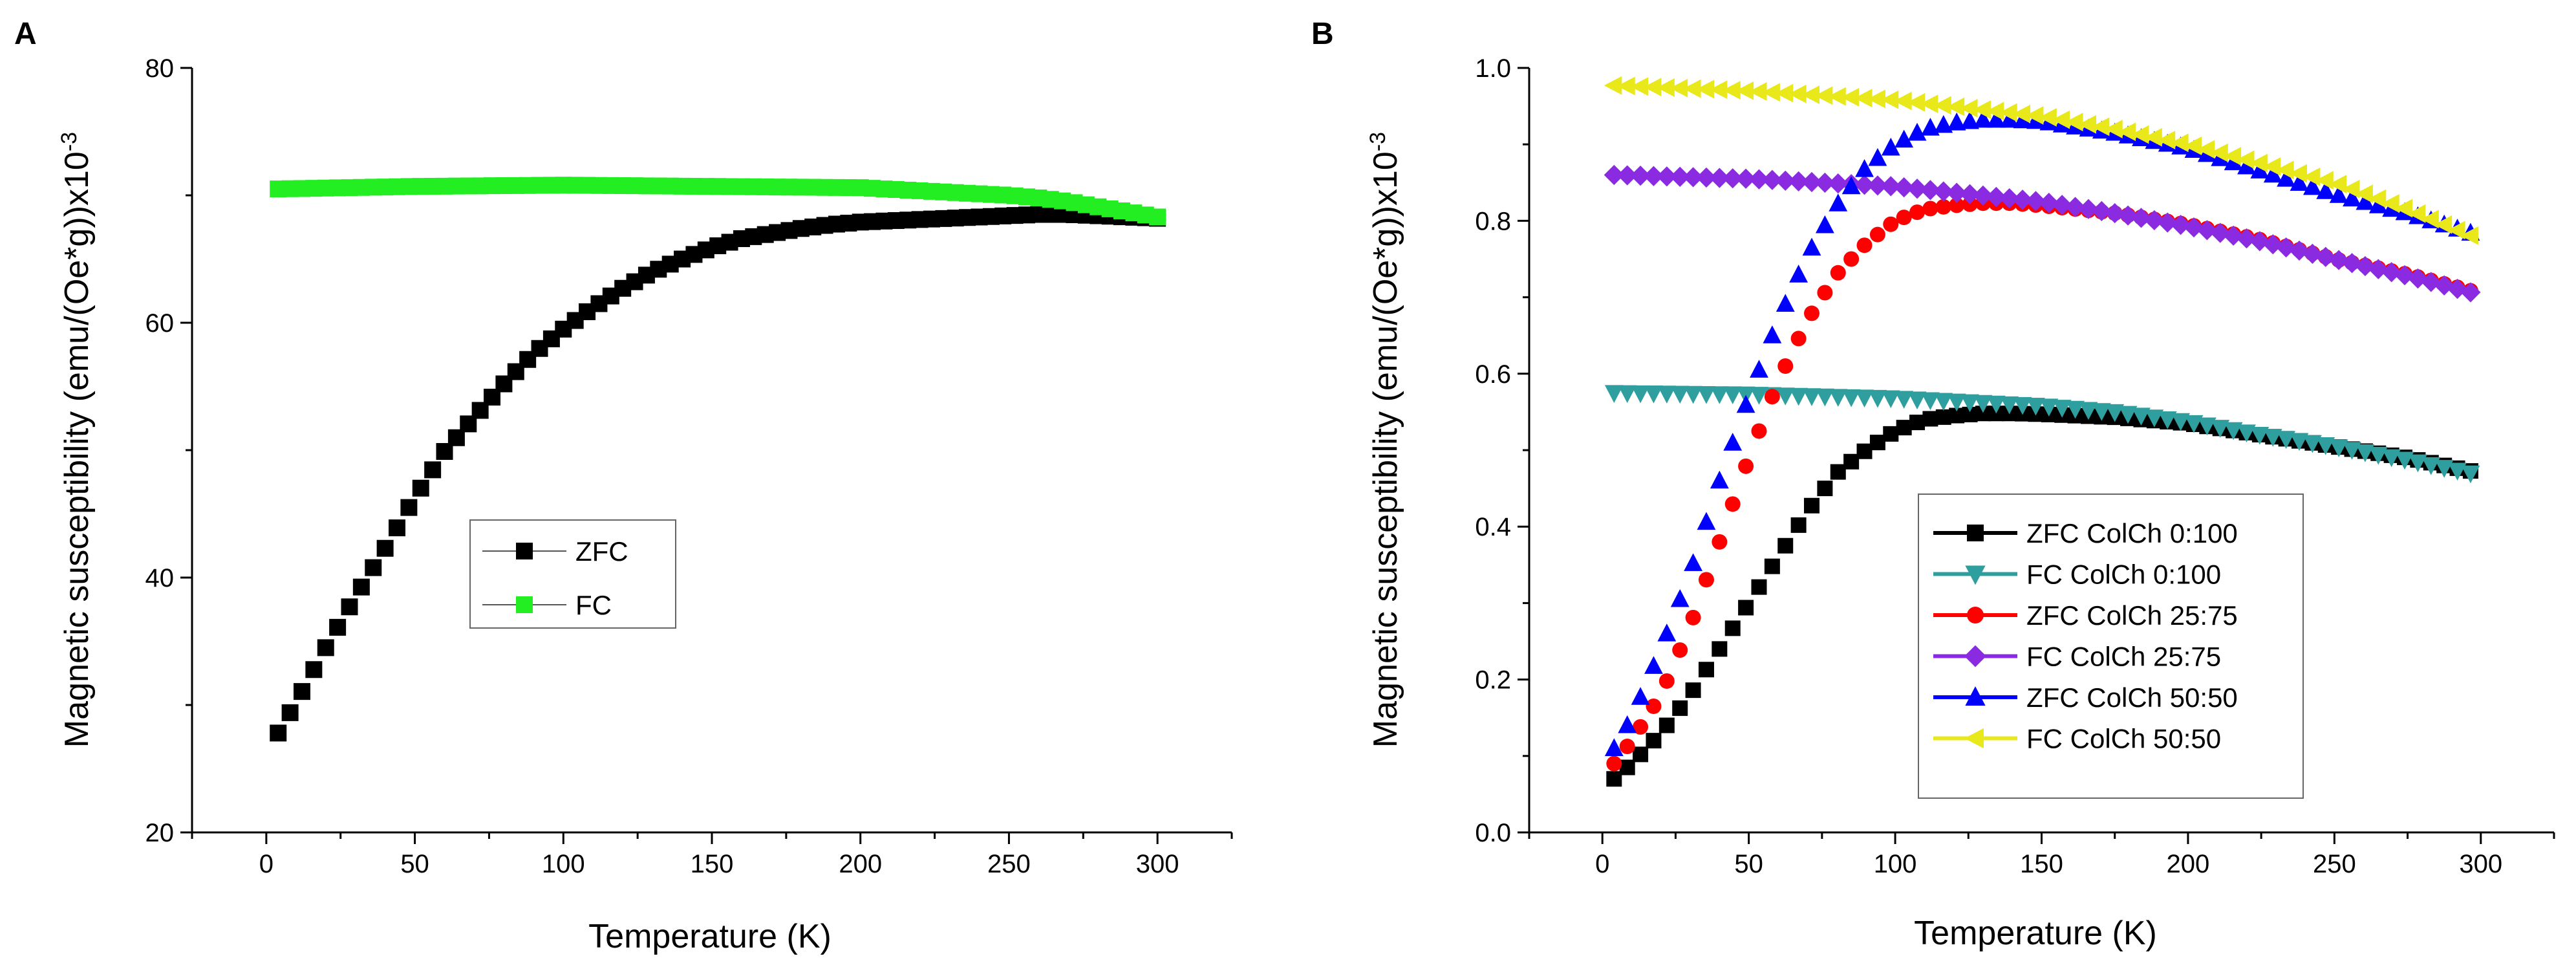  What do you see at coordinates (69, 141) in the screenshot?
I see `panel-a-y-axis-exponent: -3` at bounding box center [69, 141].